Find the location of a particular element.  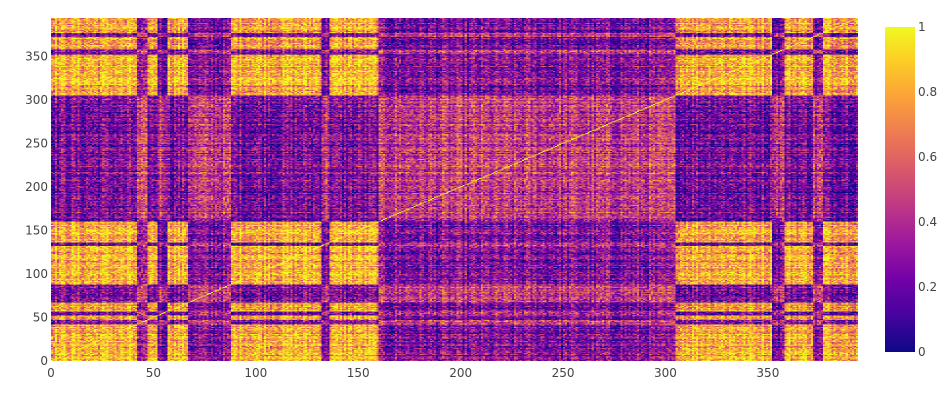

y-tick-label: 250 is located at coordinates (36, 143).